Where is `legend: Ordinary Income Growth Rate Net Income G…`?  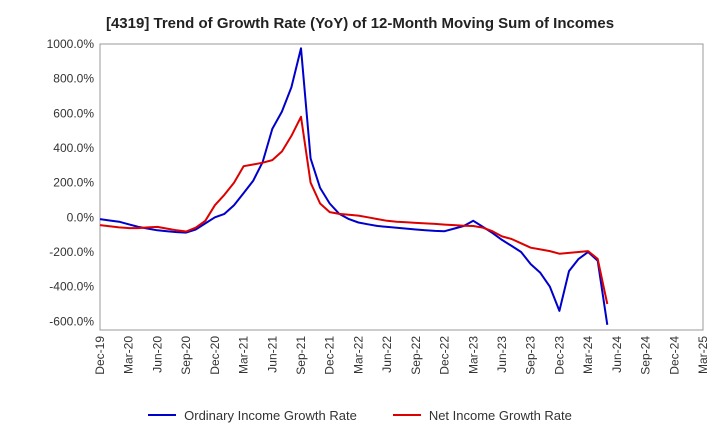
legend: Ordinary Income Growth Rate Net Income G… is located at coordinates (360, 415).